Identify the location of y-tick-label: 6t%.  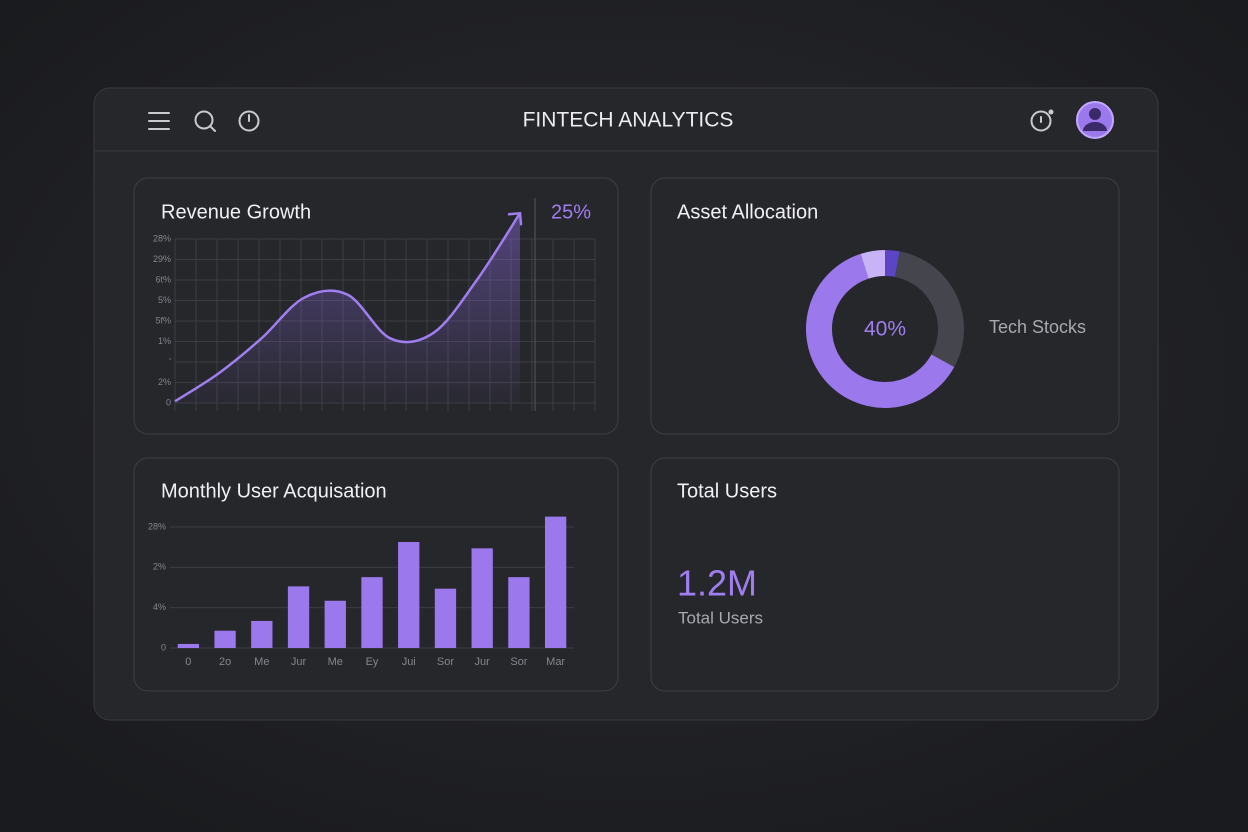
(163, 279).